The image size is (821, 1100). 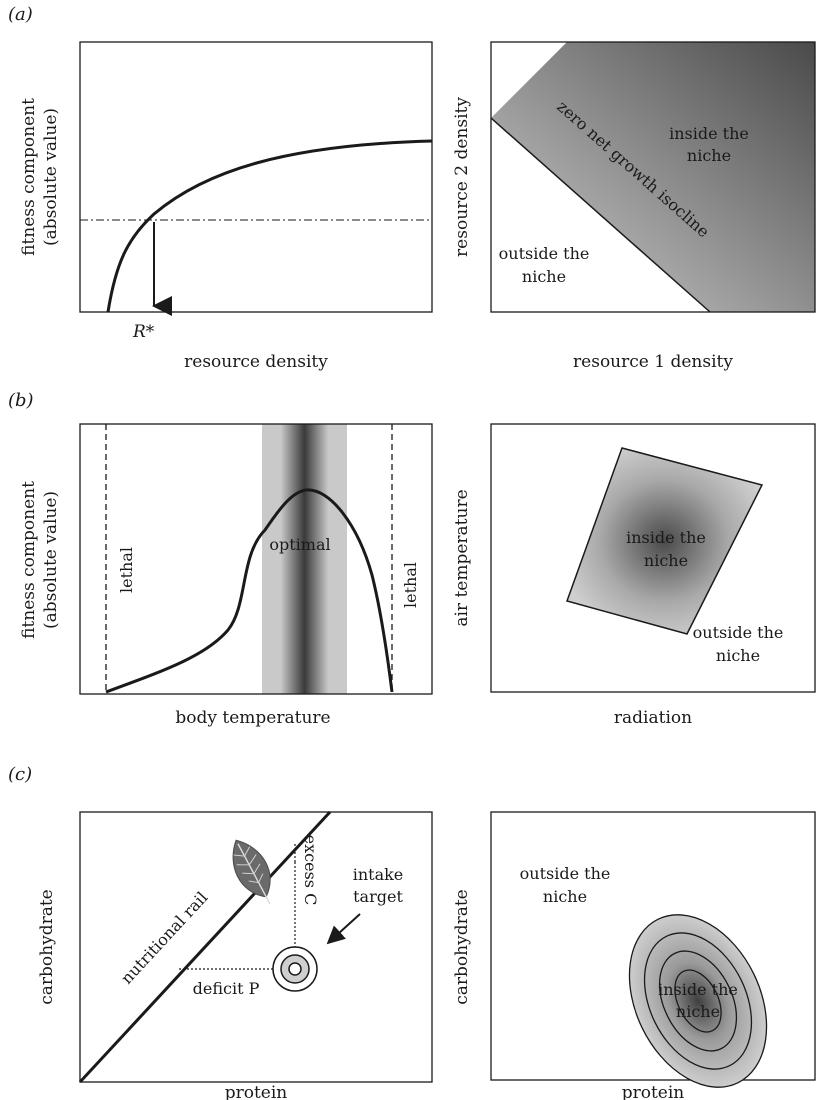 What do you see at coordinates (709, 133) in the screenshot?
I see `inside-niche-label-a1: inside the` at bounding box center [709, 133].